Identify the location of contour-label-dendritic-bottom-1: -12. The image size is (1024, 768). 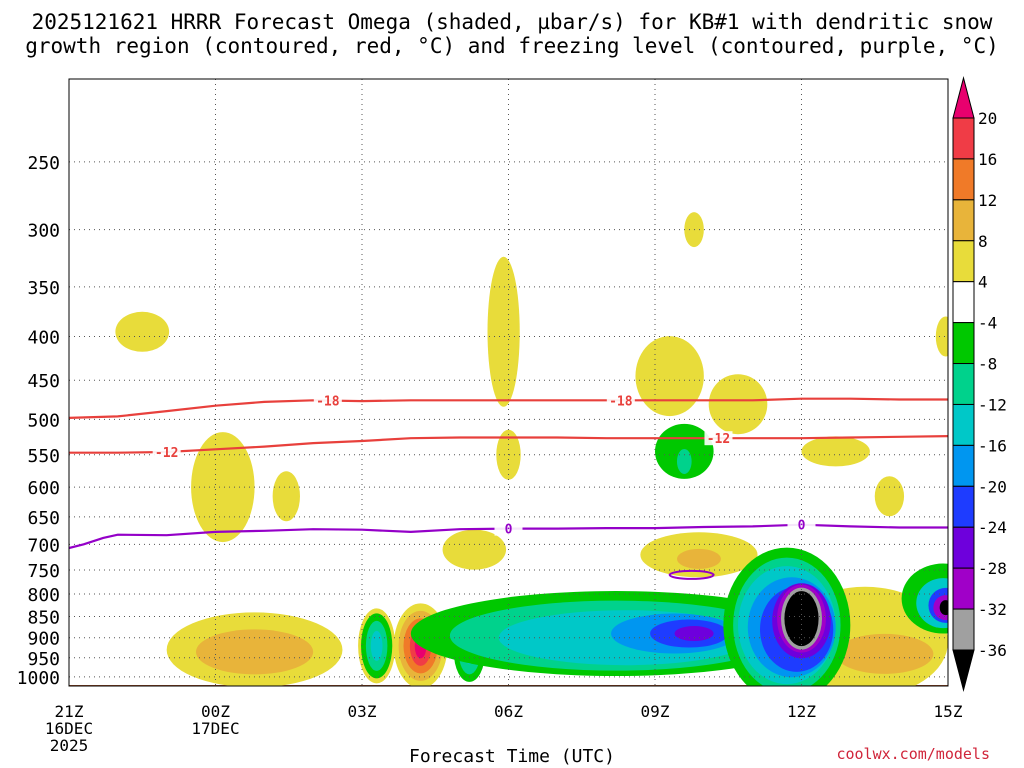
(718, 439).